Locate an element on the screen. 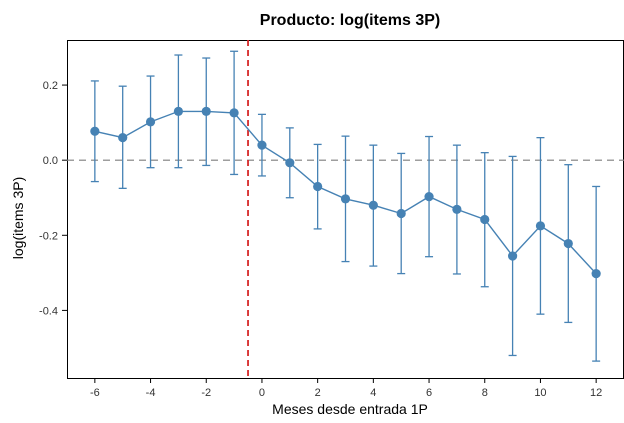 The width and height of the screenshot is (624, 423). x-tick-label: -2 is located at coordinates (206, 393).